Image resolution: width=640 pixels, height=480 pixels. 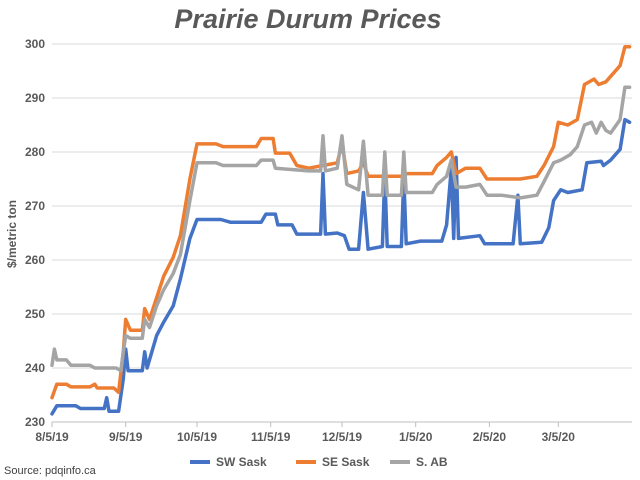 I want to click on x-tick-label: 11/5/19, so click(x=271, y=437).